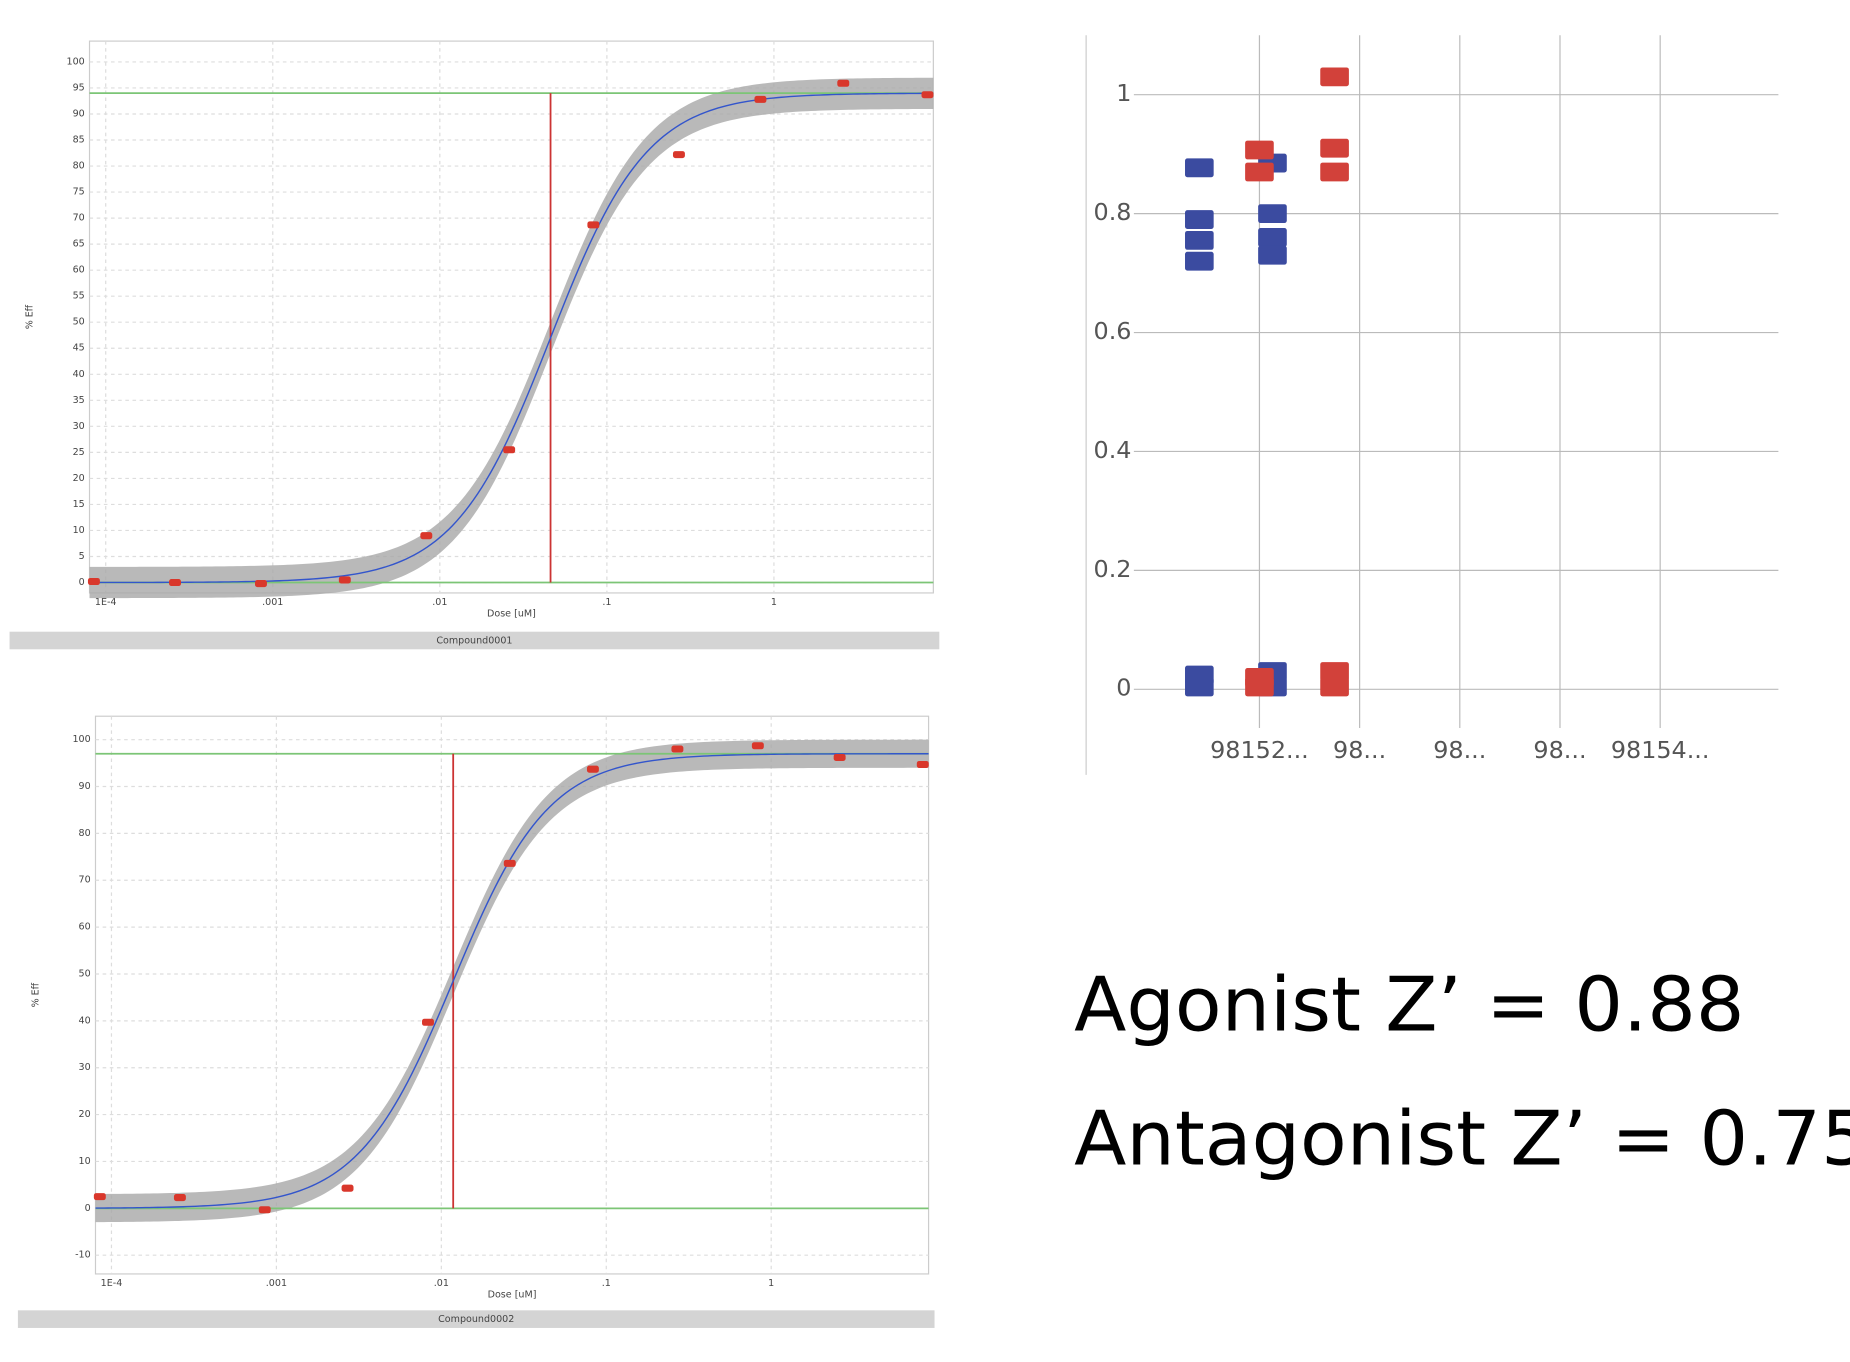 This screenshot has height=1362, width=1850. Describe the element at coordinates (1123, 93) in the screenshot. I see `y-tick-label: 1` at that location.